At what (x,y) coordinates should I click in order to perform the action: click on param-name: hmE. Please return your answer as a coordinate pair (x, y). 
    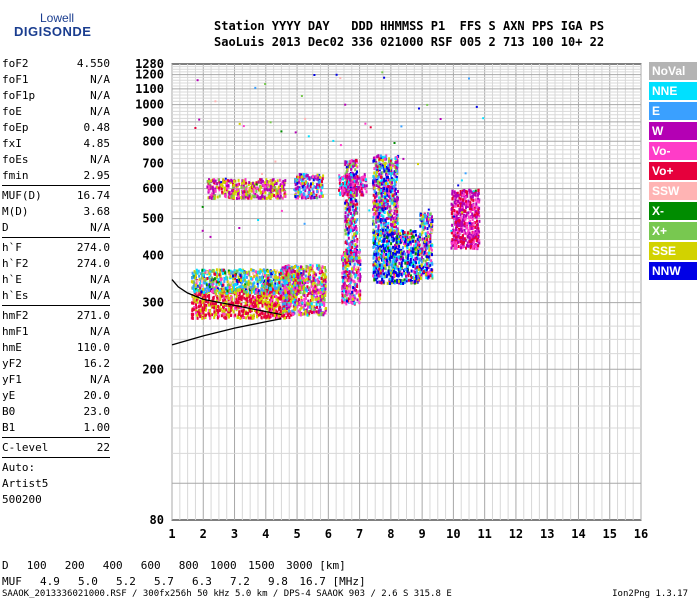
    Looking at the image, I should click on (12, 347).